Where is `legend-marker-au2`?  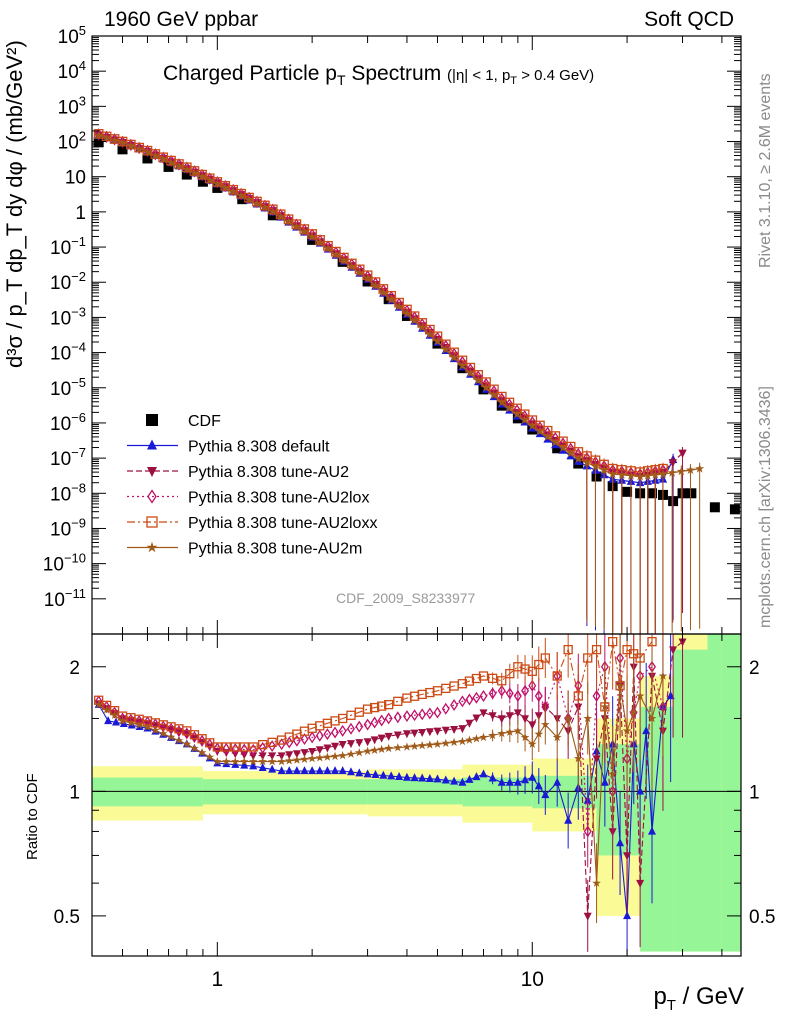 legend-marker-au2 is located at coordinates (152, 472).